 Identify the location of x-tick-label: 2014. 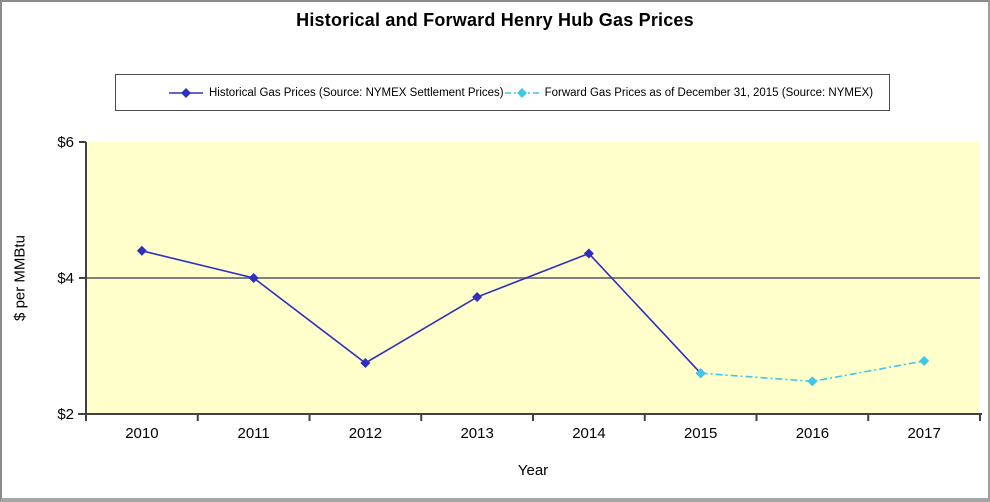
(588, 433).